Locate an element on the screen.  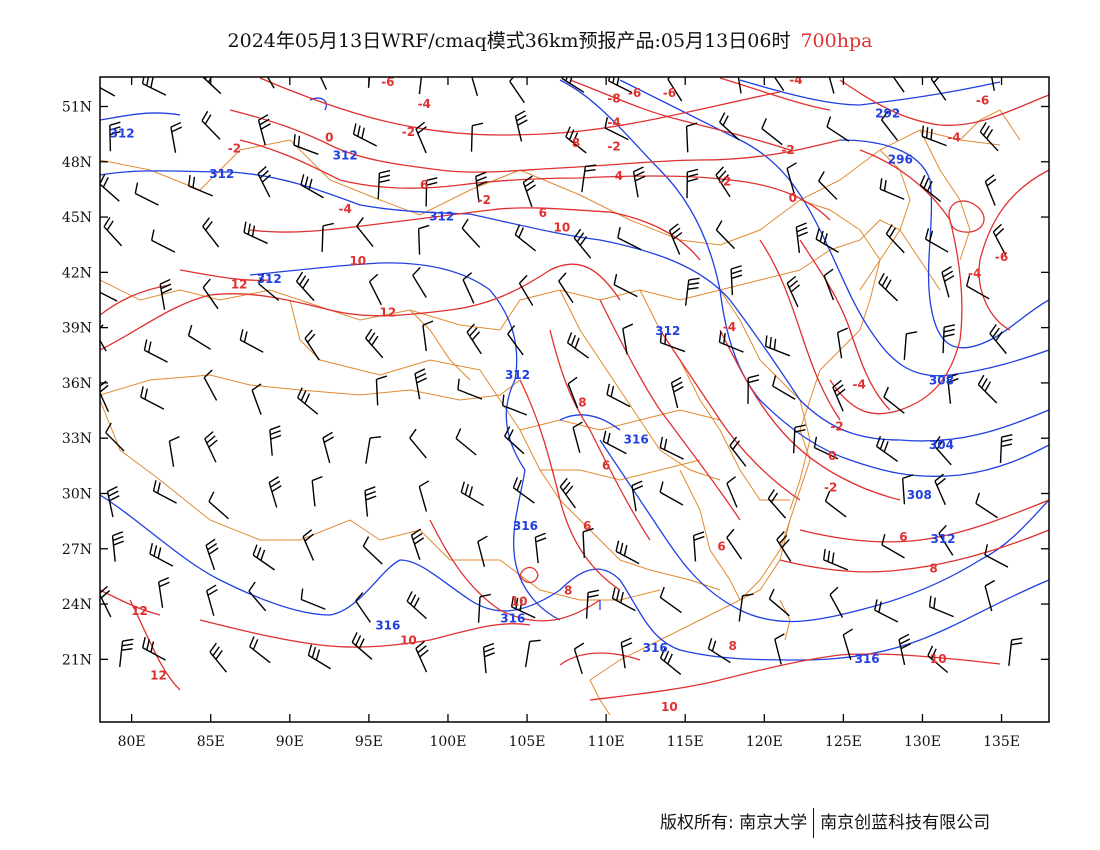
geopotential-label: 296 is located at coordinates (900, 159).